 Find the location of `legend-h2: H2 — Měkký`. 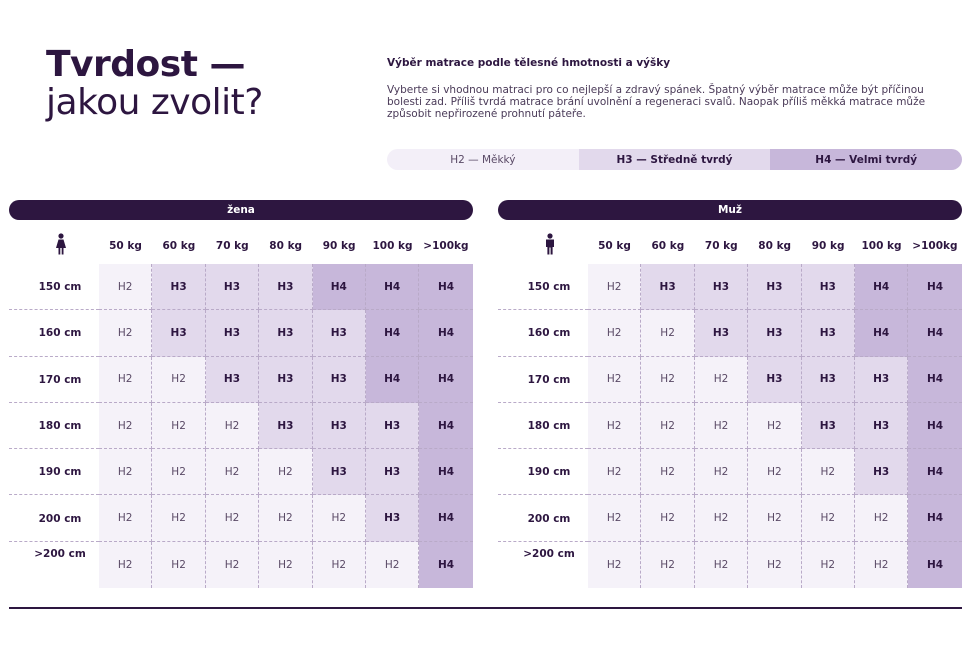

legend-h2: H2 — Měkký is located at coordinates (483, 159).